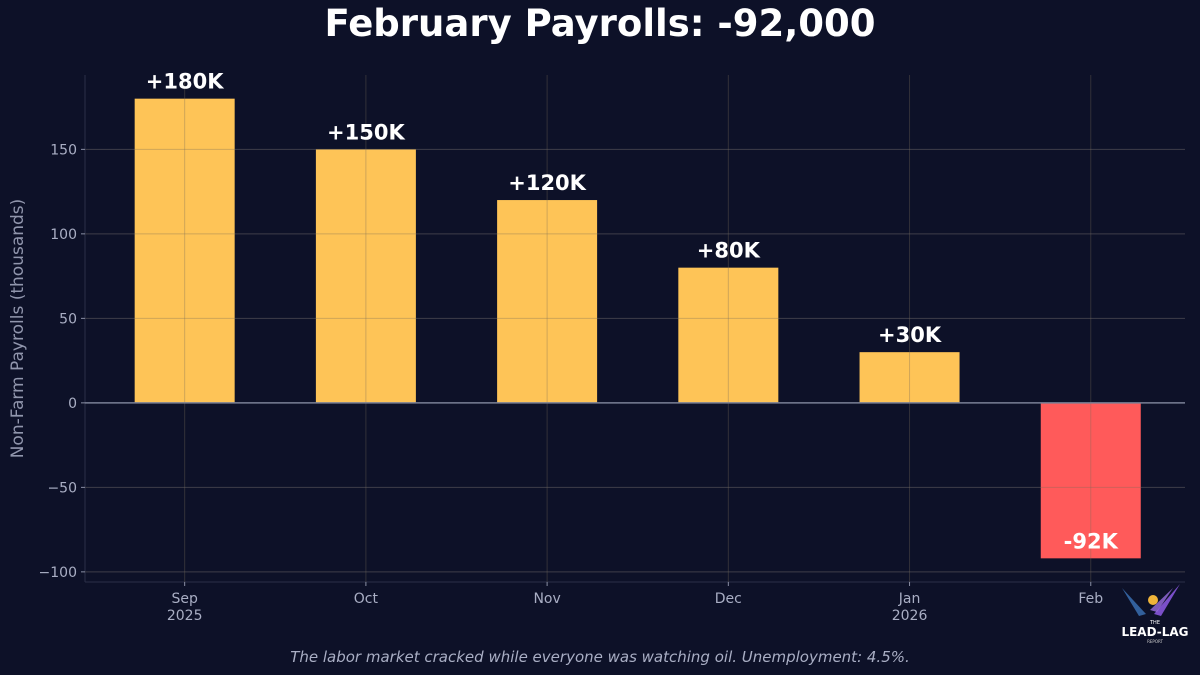  I want to click on x-tick-label: 2025, so click(185, 616).